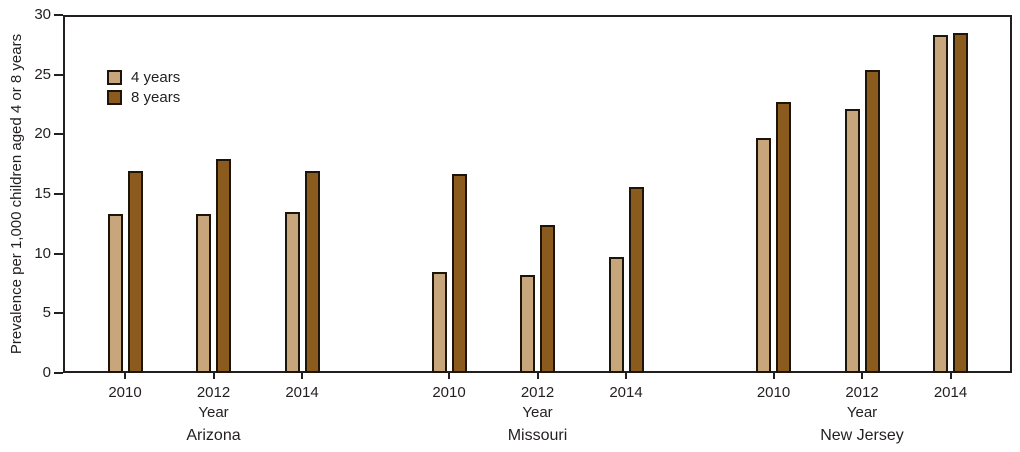 This screenshot has width=1020, height=452. Describe the element at coordinates (115, 293) in the screenshot. I see `bar-arizona-2010-4-years` at that location.